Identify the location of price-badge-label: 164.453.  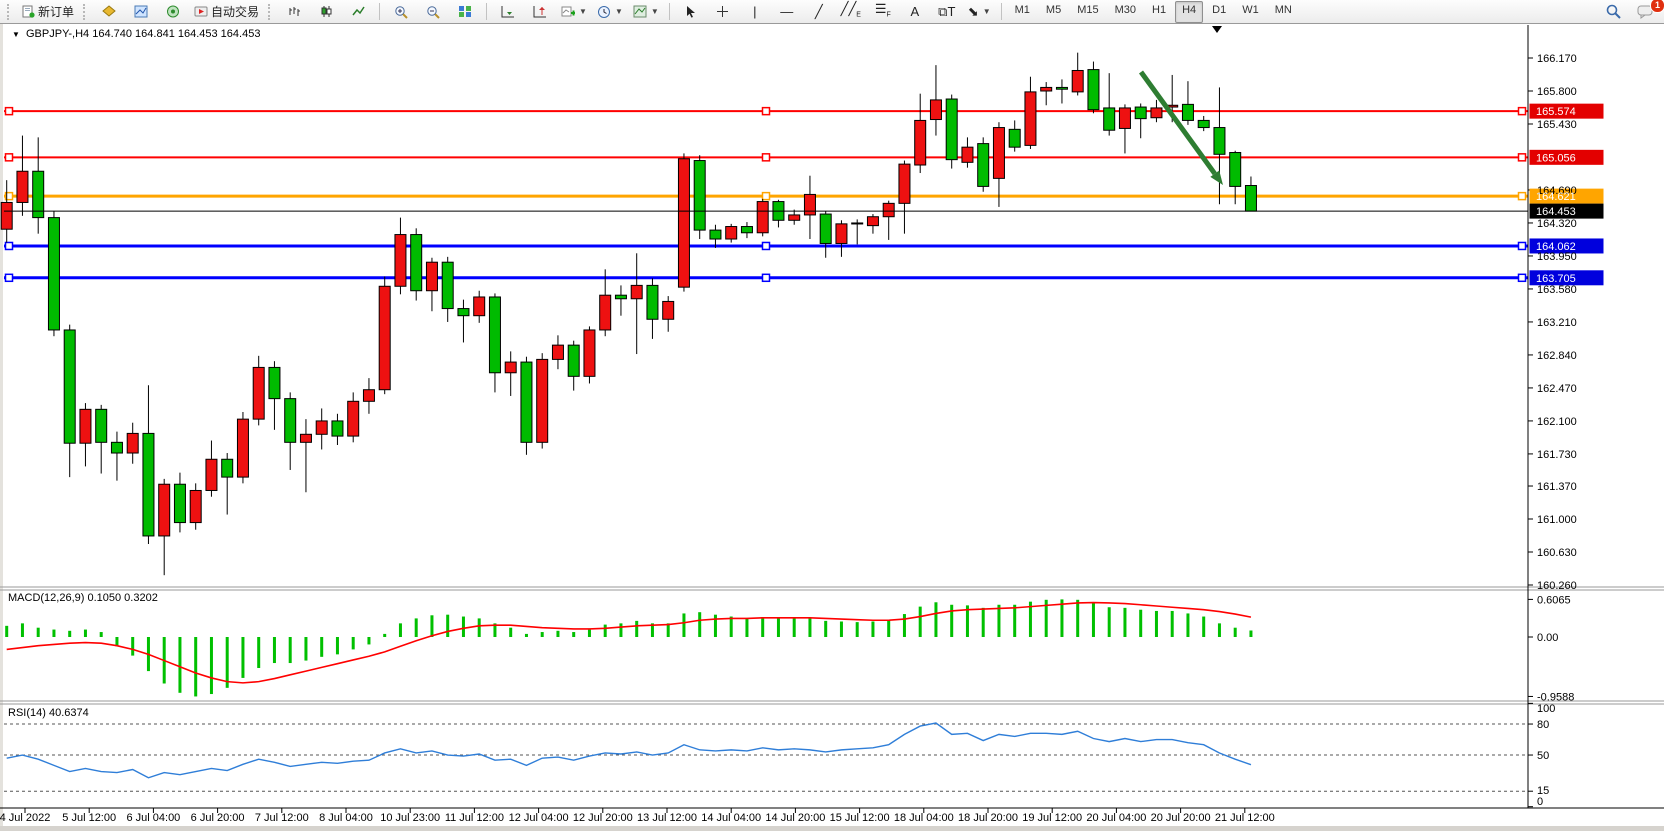
(1556, 212).